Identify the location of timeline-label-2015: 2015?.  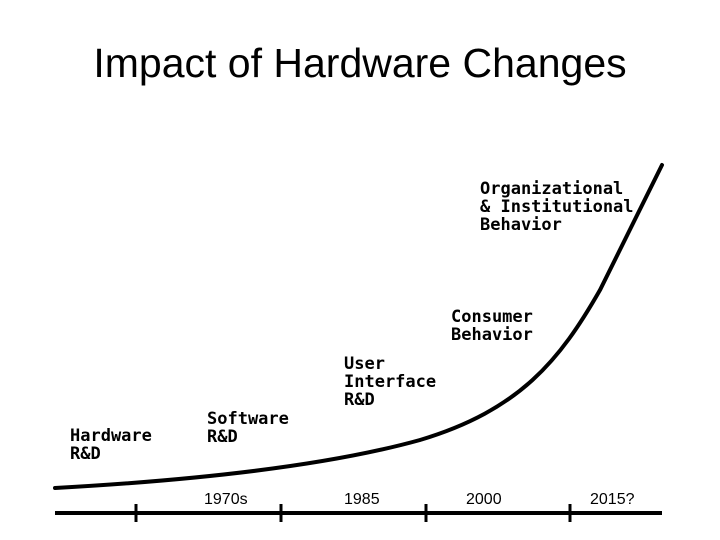
(612, 499).